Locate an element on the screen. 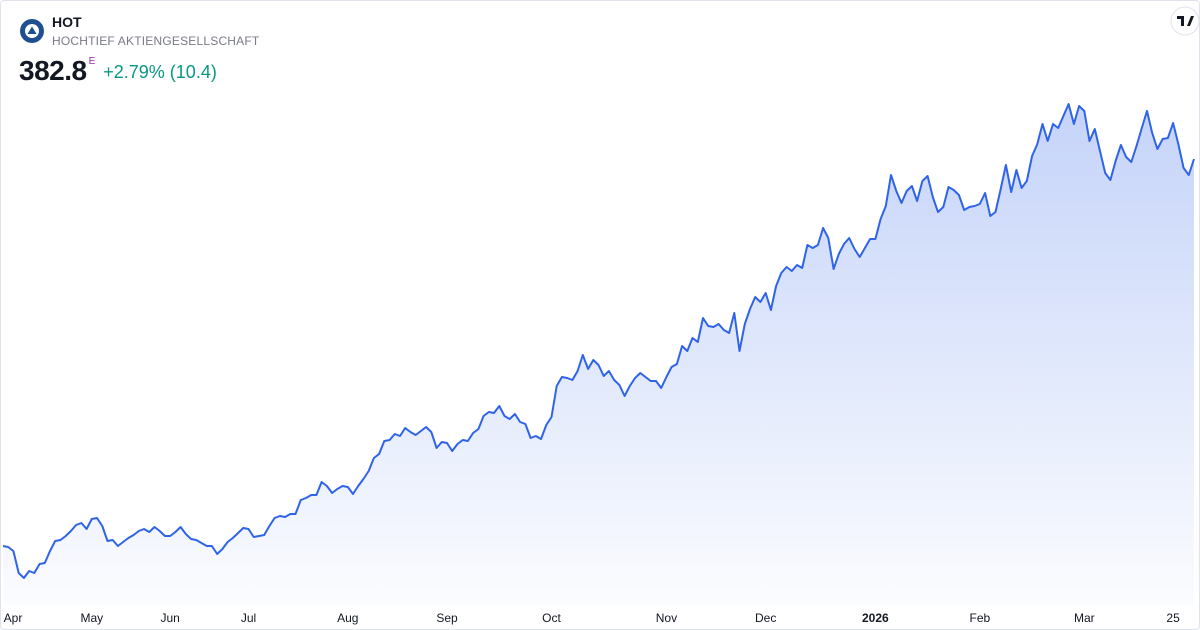 The width and height of the screenshot is (1200, 630). x-tick-label: 25 is located at coordinates (1173, 618).